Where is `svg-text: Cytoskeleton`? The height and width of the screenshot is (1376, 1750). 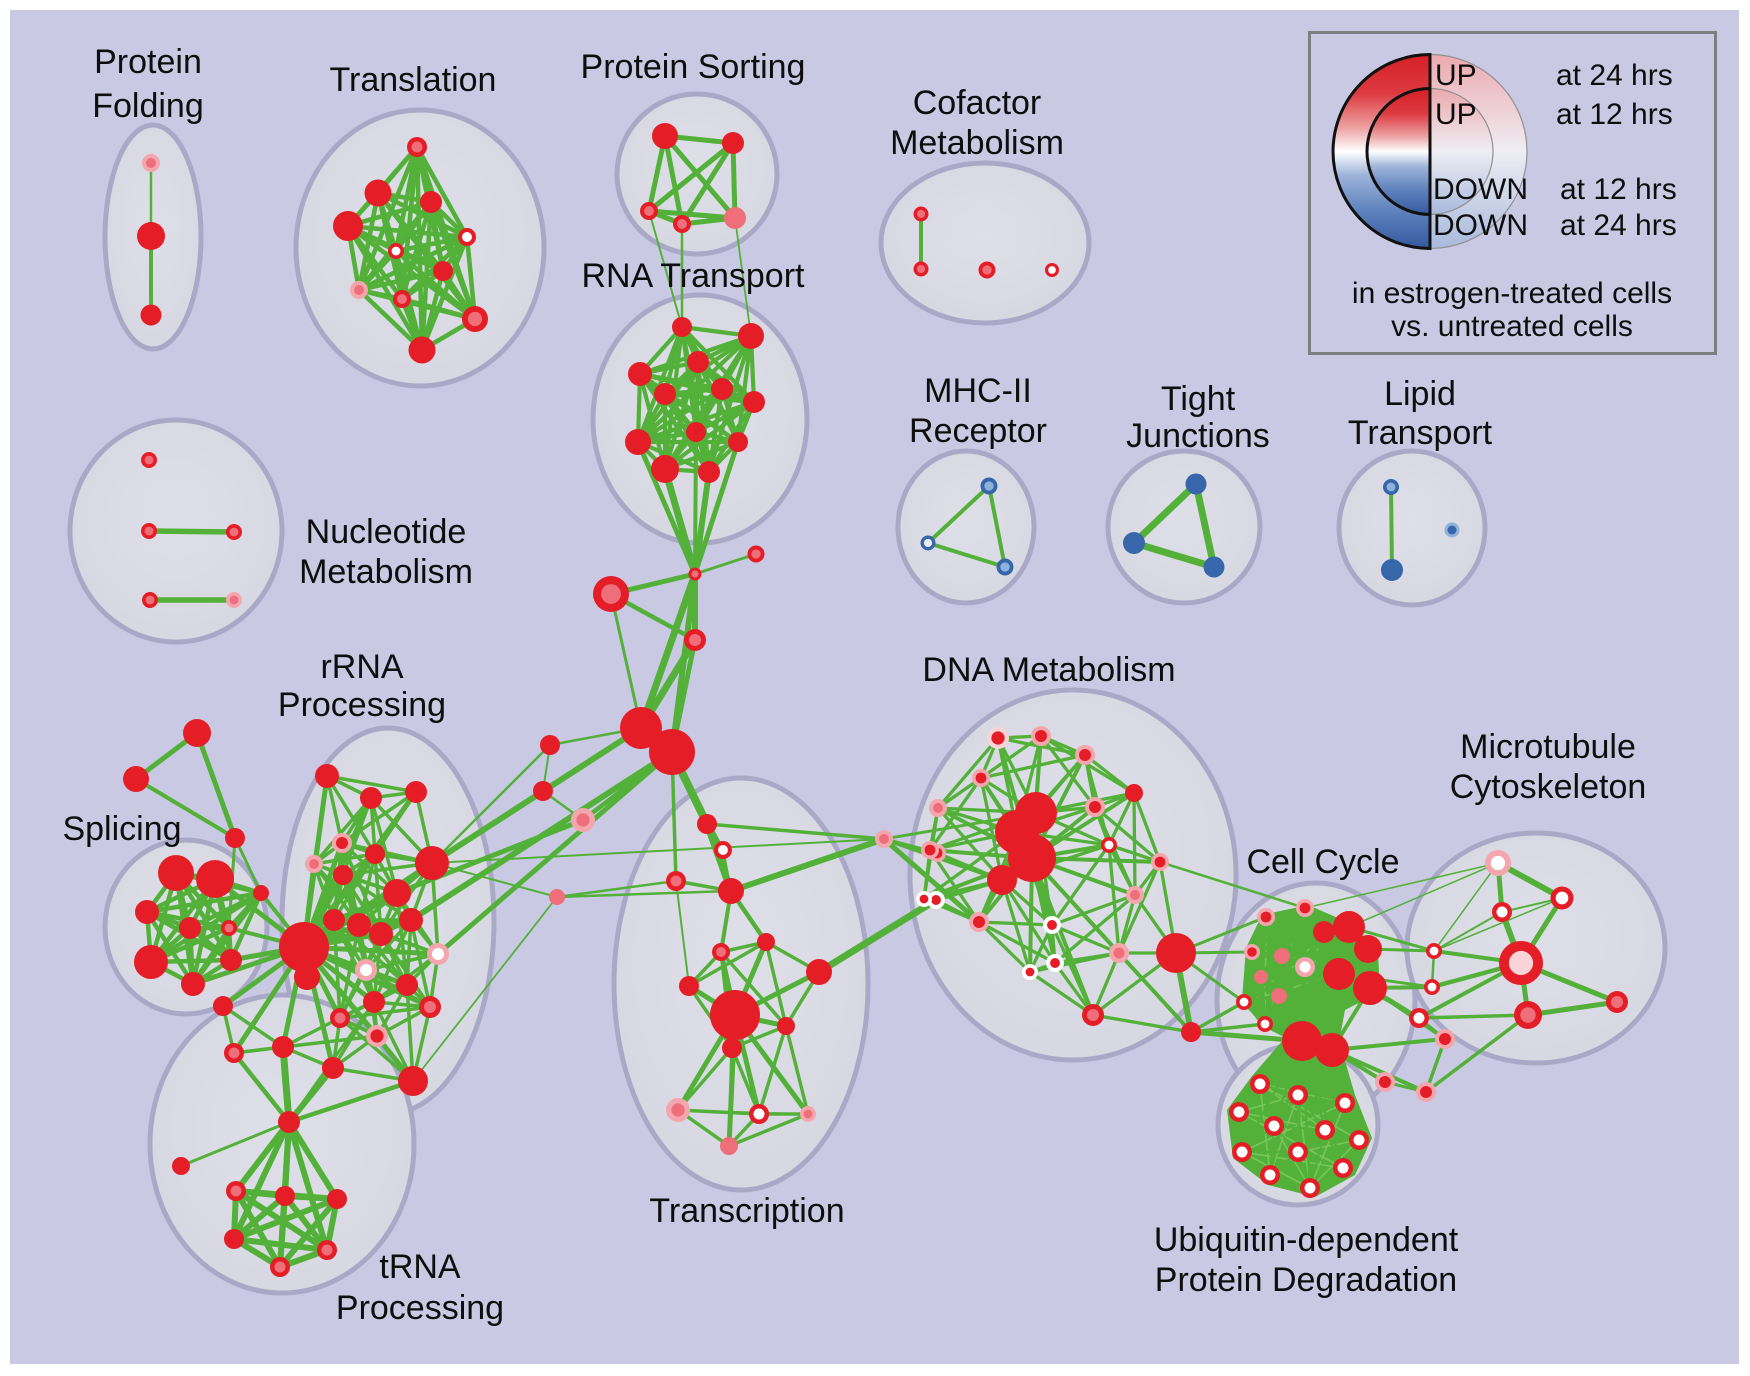 svg-text: Cytoskeleton is located at coordinates (1548, 787).